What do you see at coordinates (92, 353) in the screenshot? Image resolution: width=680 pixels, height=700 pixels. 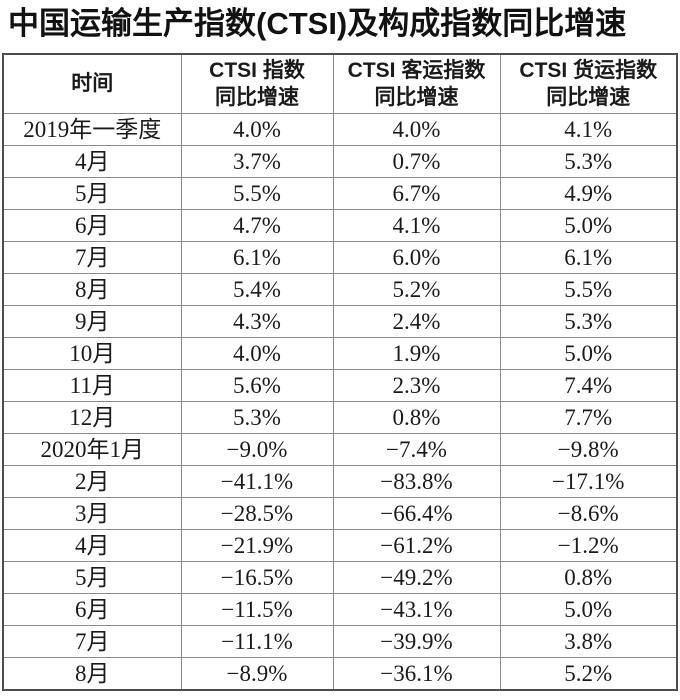 I see `cell-time: 10月` at bounding box center [92, 353].